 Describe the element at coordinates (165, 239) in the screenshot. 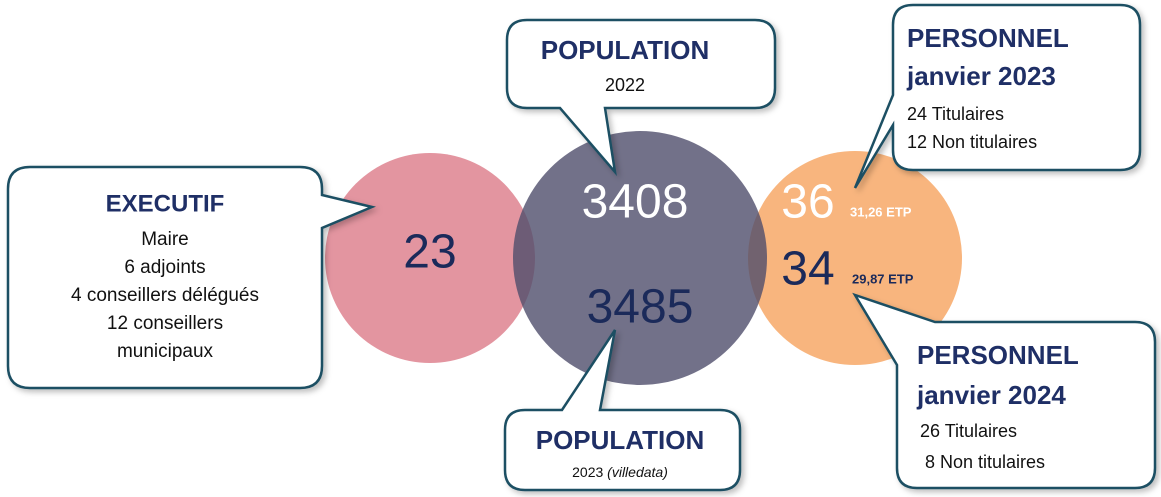

I see `executif-line: Maire` at that location.